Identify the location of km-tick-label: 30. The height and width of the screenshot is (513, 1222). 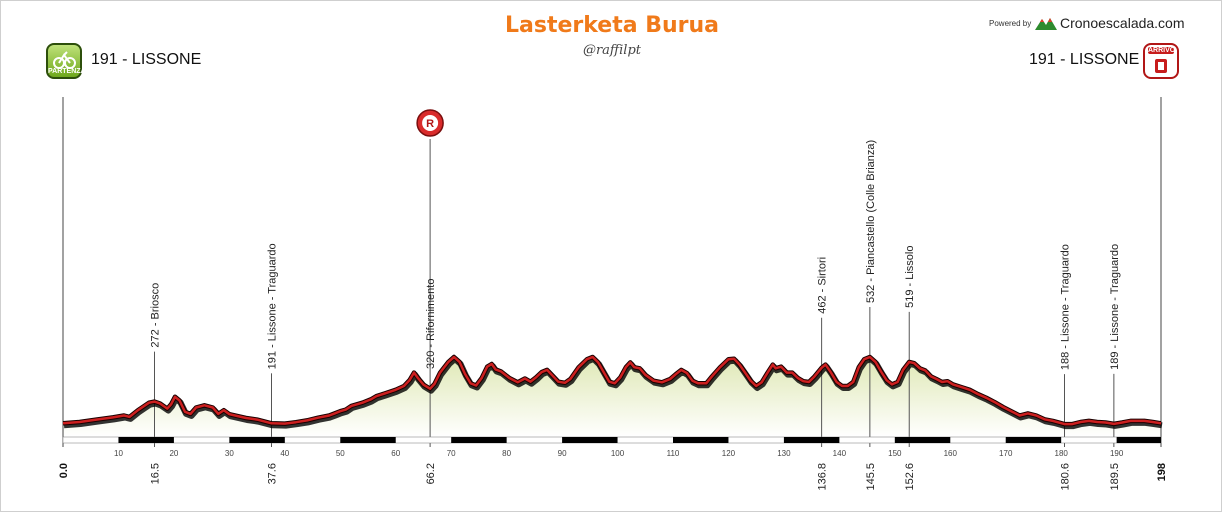
(229, 453).